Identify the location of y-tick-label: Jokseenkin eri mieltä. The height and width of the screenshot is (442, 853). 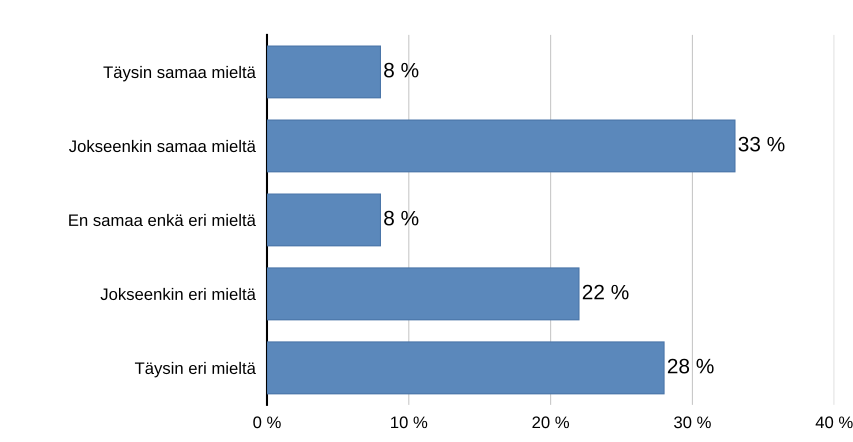
(178, 294).